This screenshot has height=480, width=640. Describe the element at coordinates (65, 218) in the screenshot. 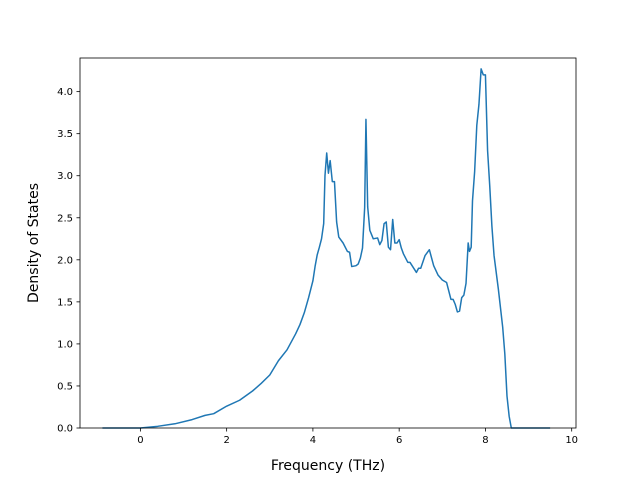

I see `y-tick-label: 2.5` at that location.